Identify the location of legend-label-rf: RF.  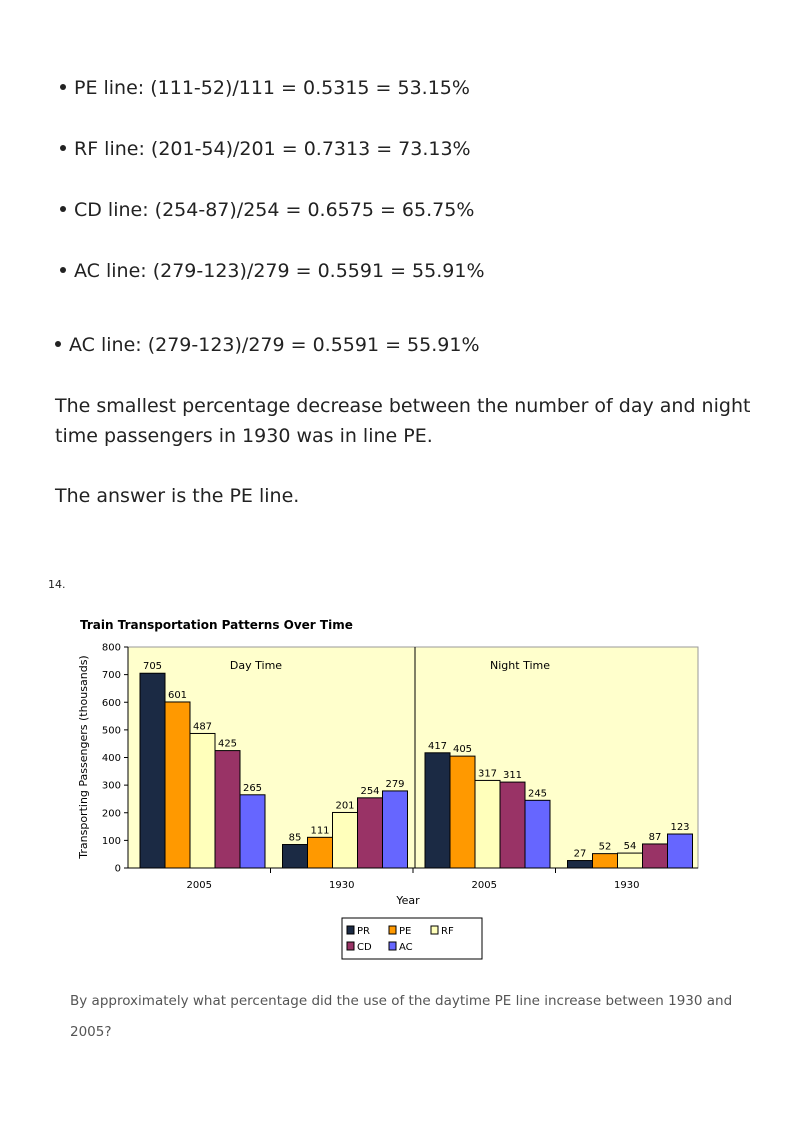
(447, 931).